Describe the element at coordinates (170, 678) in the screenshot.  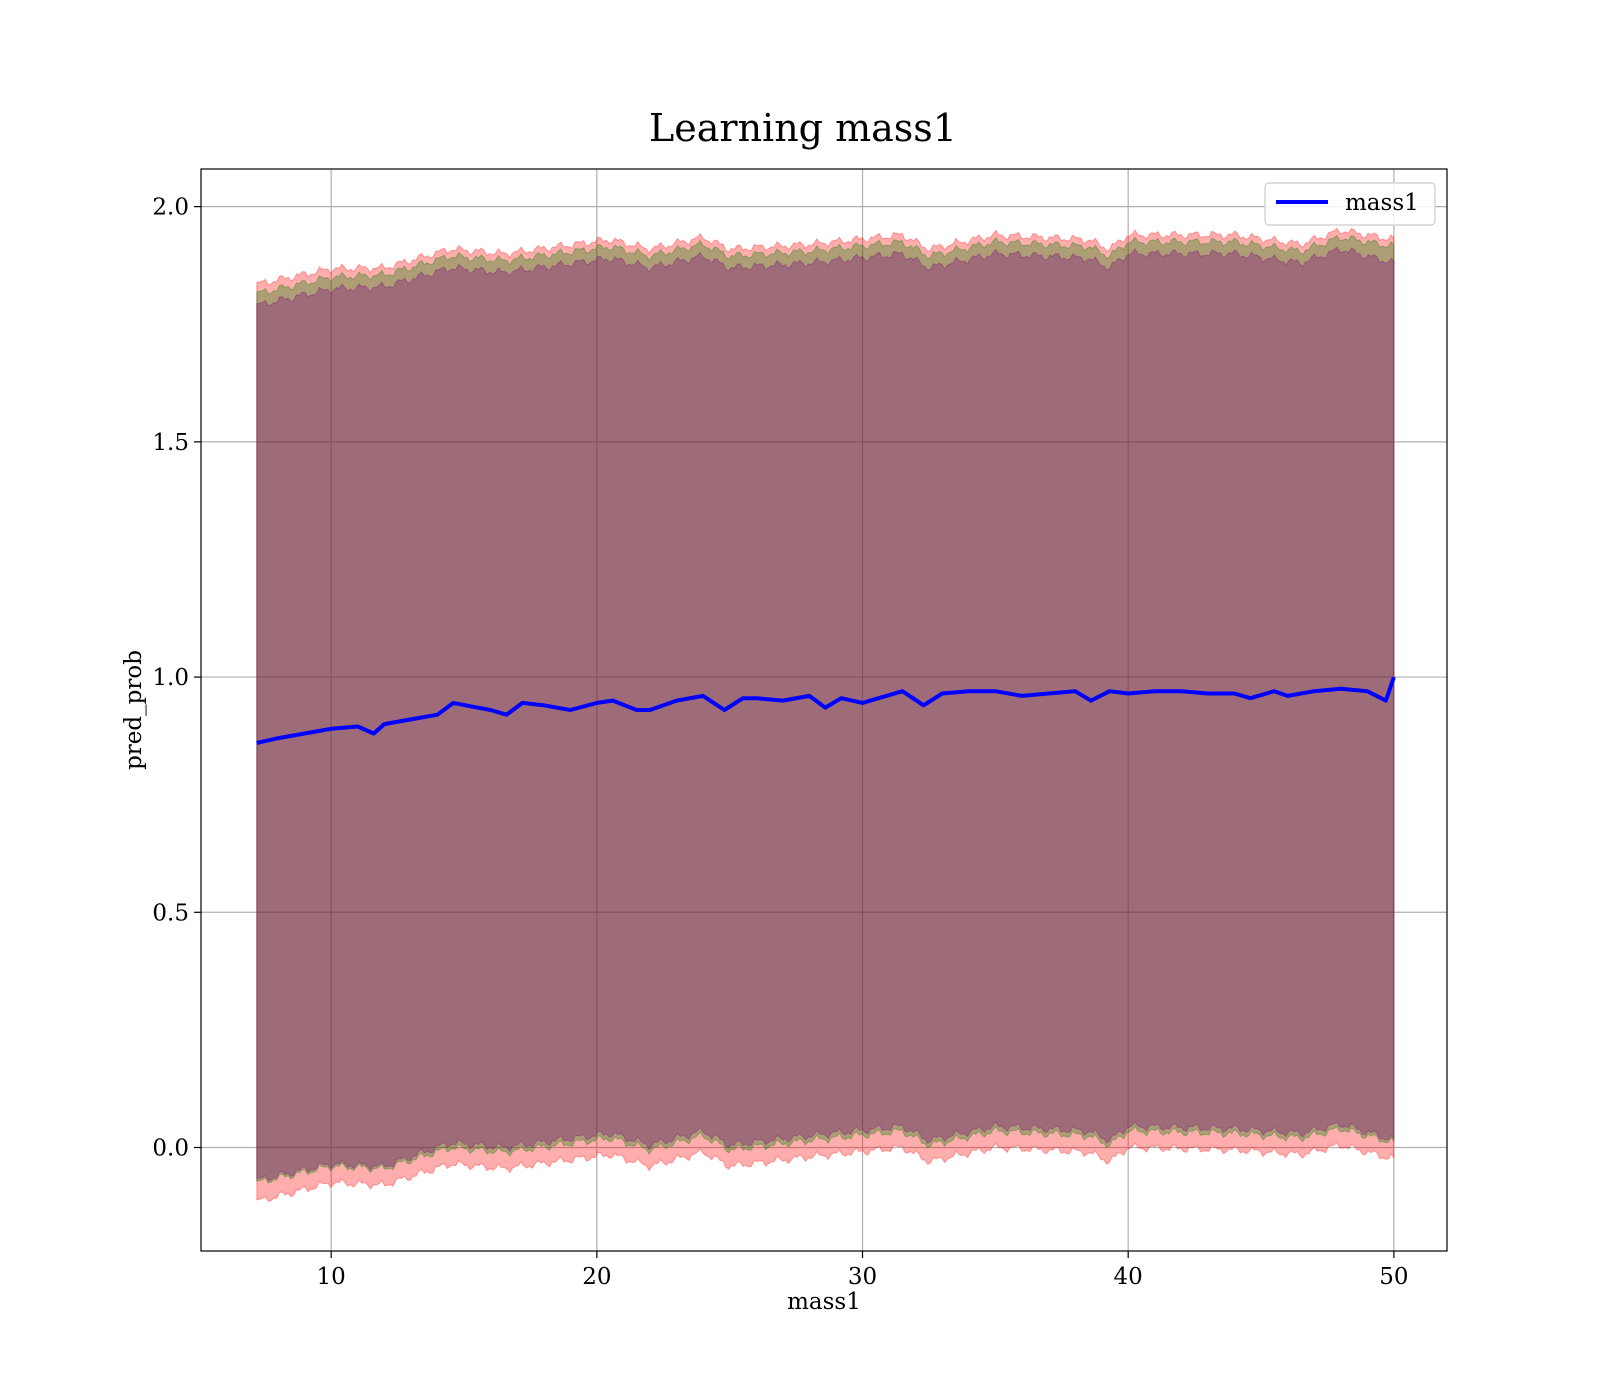
I see `y-tick-label: 1.0` at that location.